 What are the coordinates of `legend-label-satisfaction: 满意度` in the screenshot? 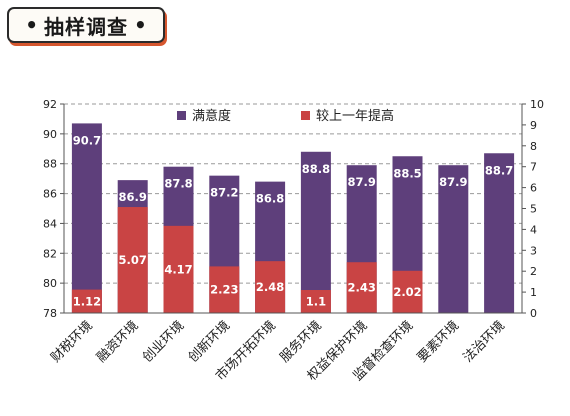 It's located at (211, 116).